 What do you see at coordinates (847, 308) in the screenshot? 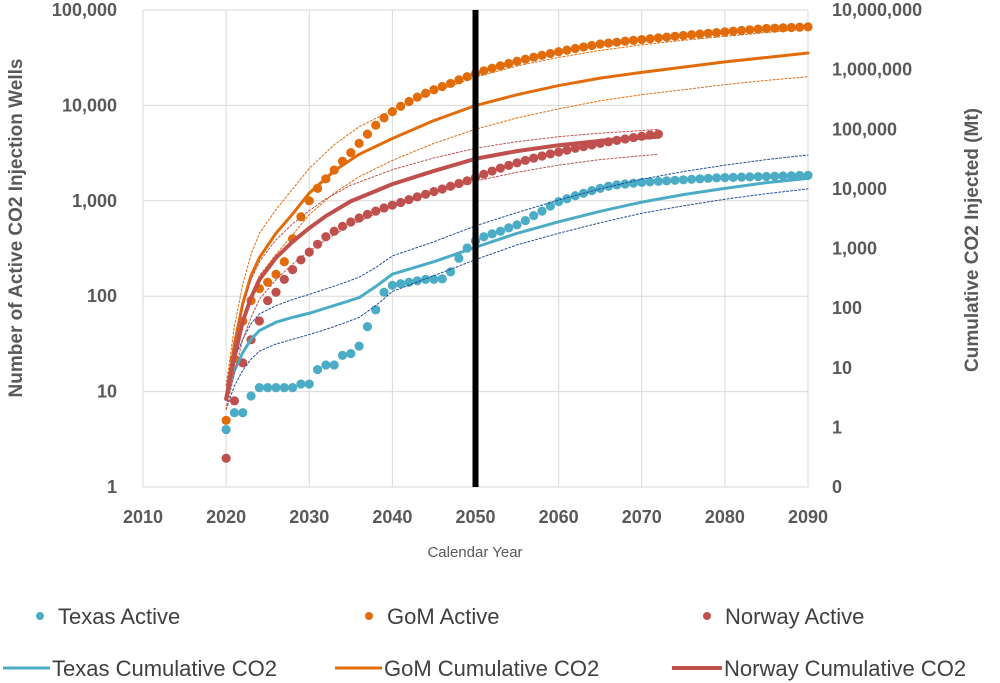
I see `y-right-tick-label: 100` at bounding box center [847, 308].